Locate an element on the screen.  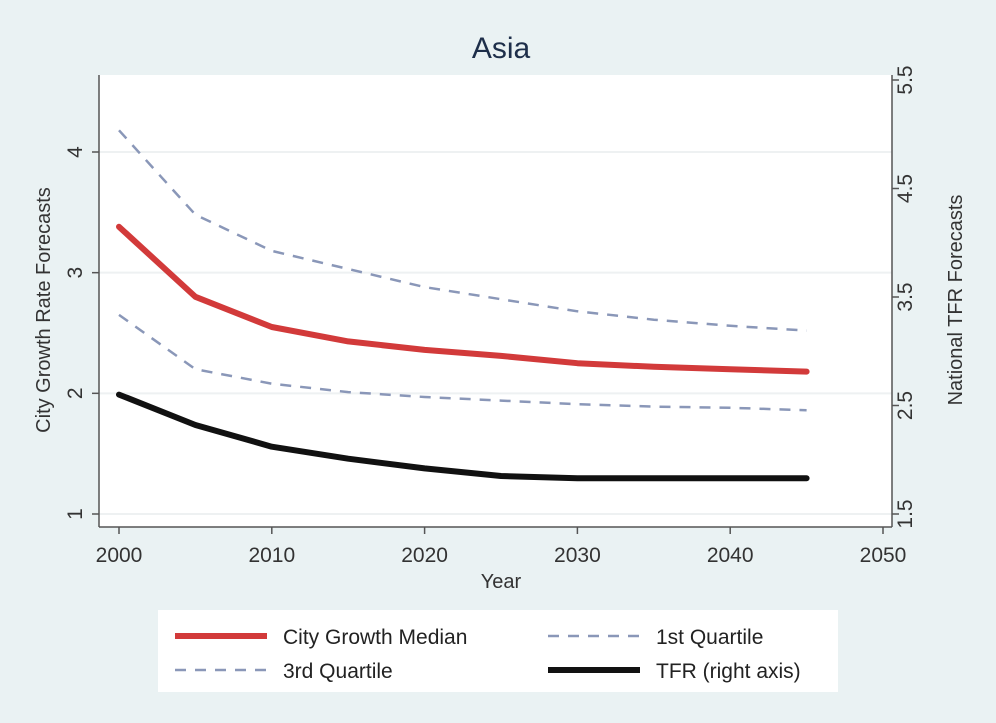
legend-label: 3rd Quartile is located at coordinates (338, 671).